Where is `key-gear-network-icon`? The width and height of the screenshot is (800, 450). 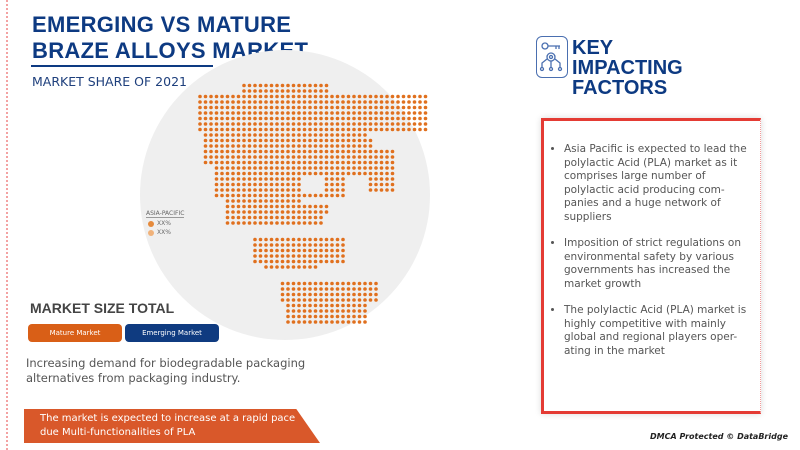
key-gear-network-icon is located at coordinates (552, 57).